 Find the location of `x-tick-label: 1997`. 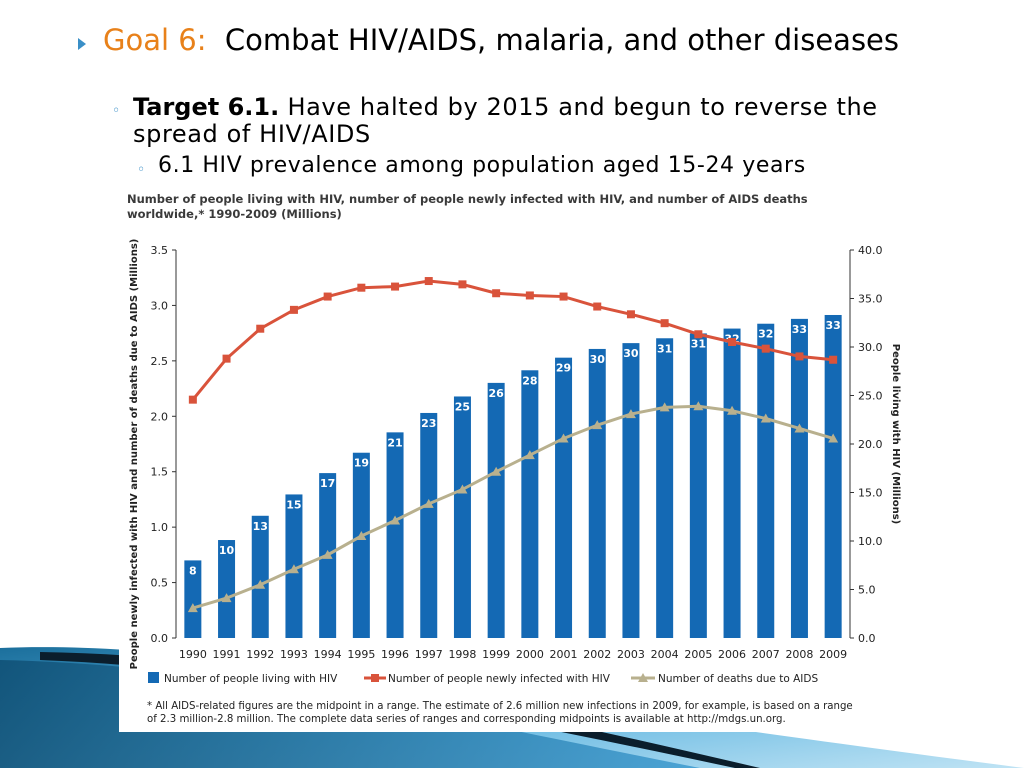

x-tick-label: 1997 is located at coordinates (429, 654).